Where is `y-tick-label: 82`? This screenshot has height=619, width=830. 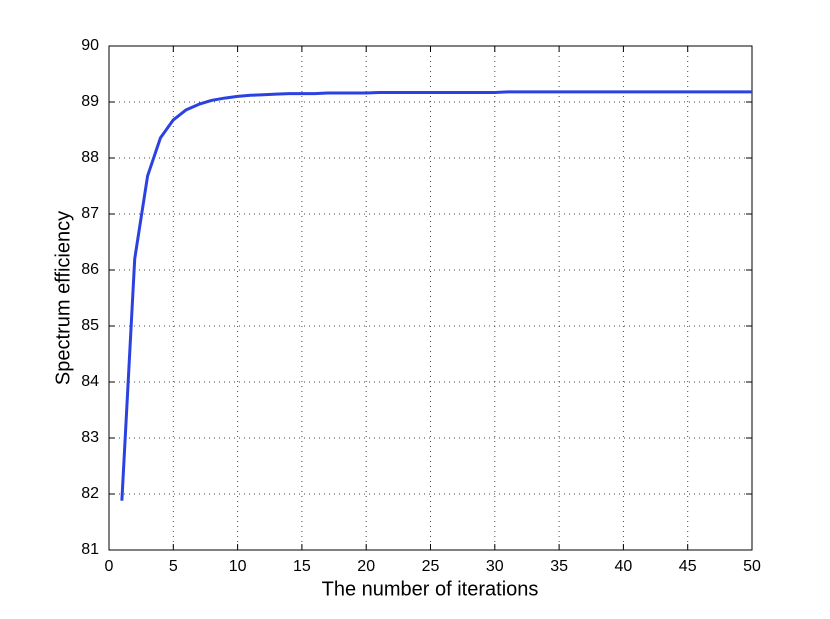
y-tick-label: 82 is located at coordinates (90, 493).